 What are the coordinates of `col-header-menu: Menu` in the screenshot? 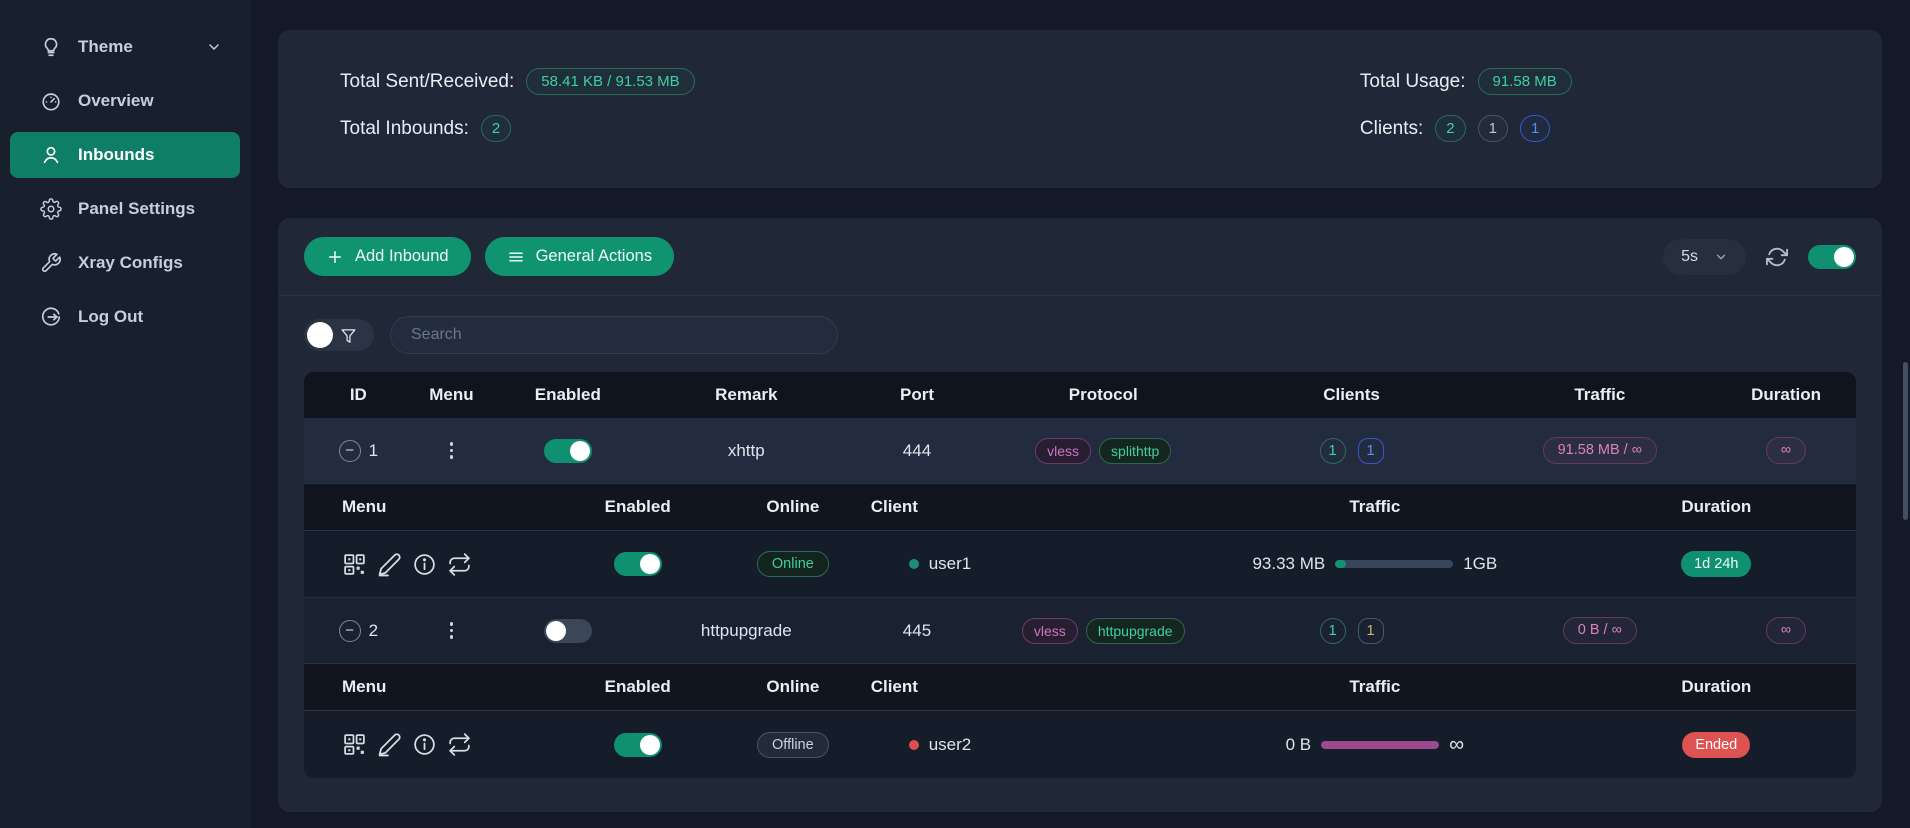 It's located at (451, 394).